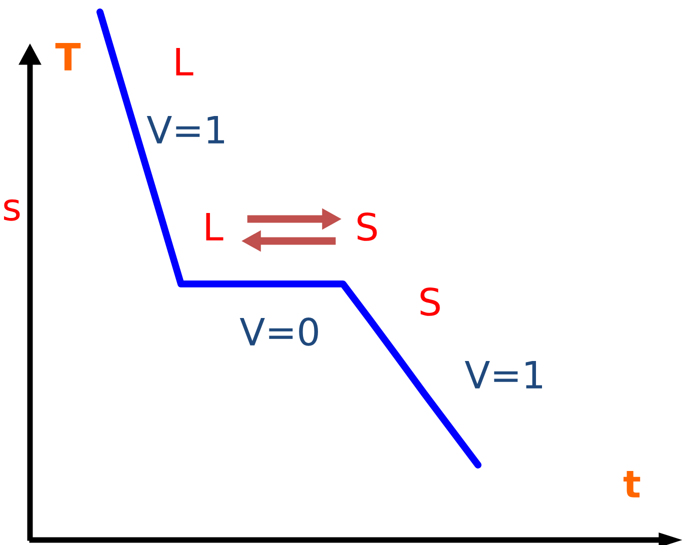 Image resolution: width=687 pixels, height=545 pixels. Describe the element at coordinates (632, 484) in the screenshot. I see `x-axis-title: t` at that location.